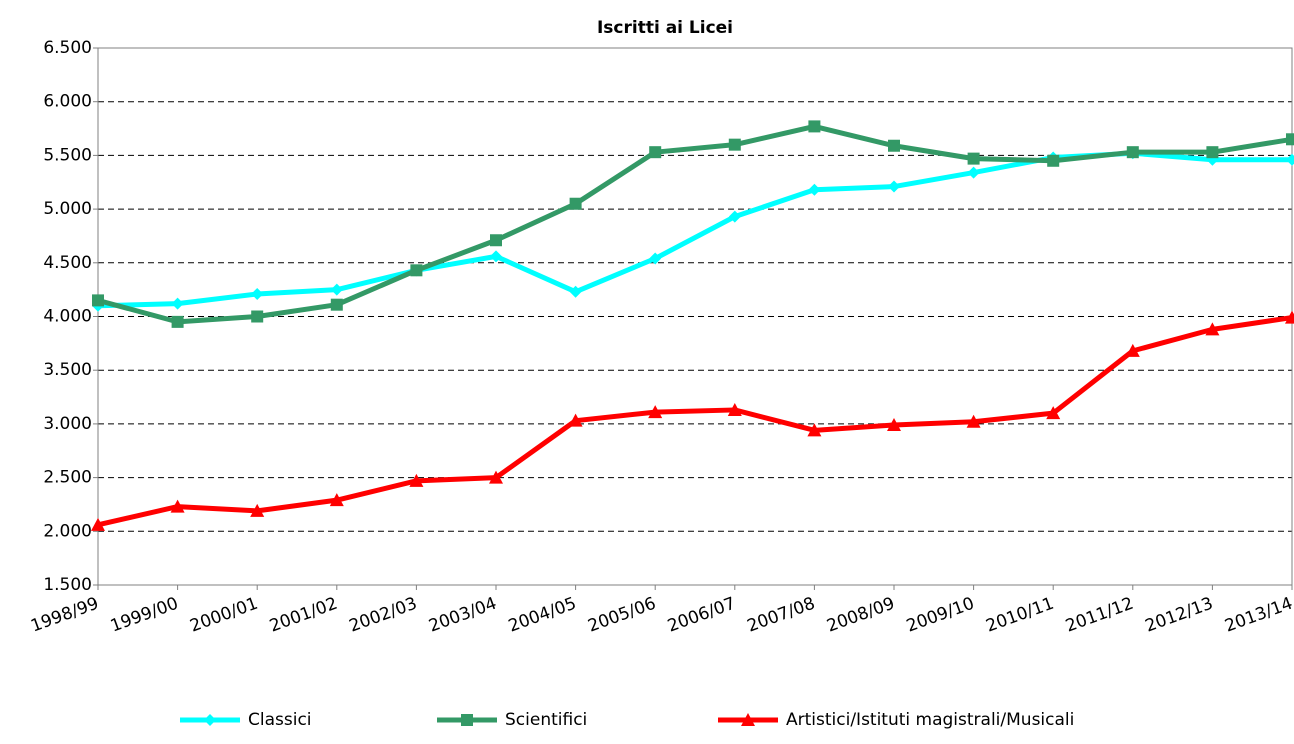 The image size is (1294, 744). Describe the element at coordinates (223, 615) in the screenshot. I see `x-tick-label: 2000/01` at that location.